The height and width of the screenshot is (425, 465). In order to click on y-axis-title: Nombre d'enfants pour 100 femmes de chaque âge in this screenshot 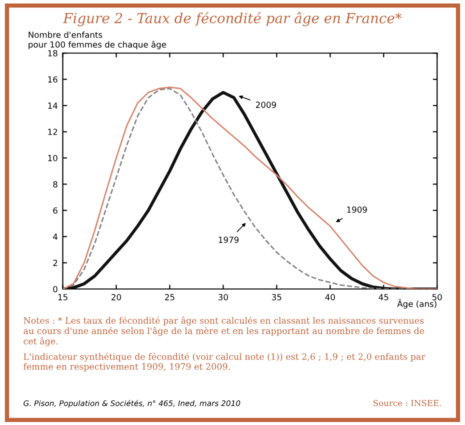, I will do `click(97, 40)`.